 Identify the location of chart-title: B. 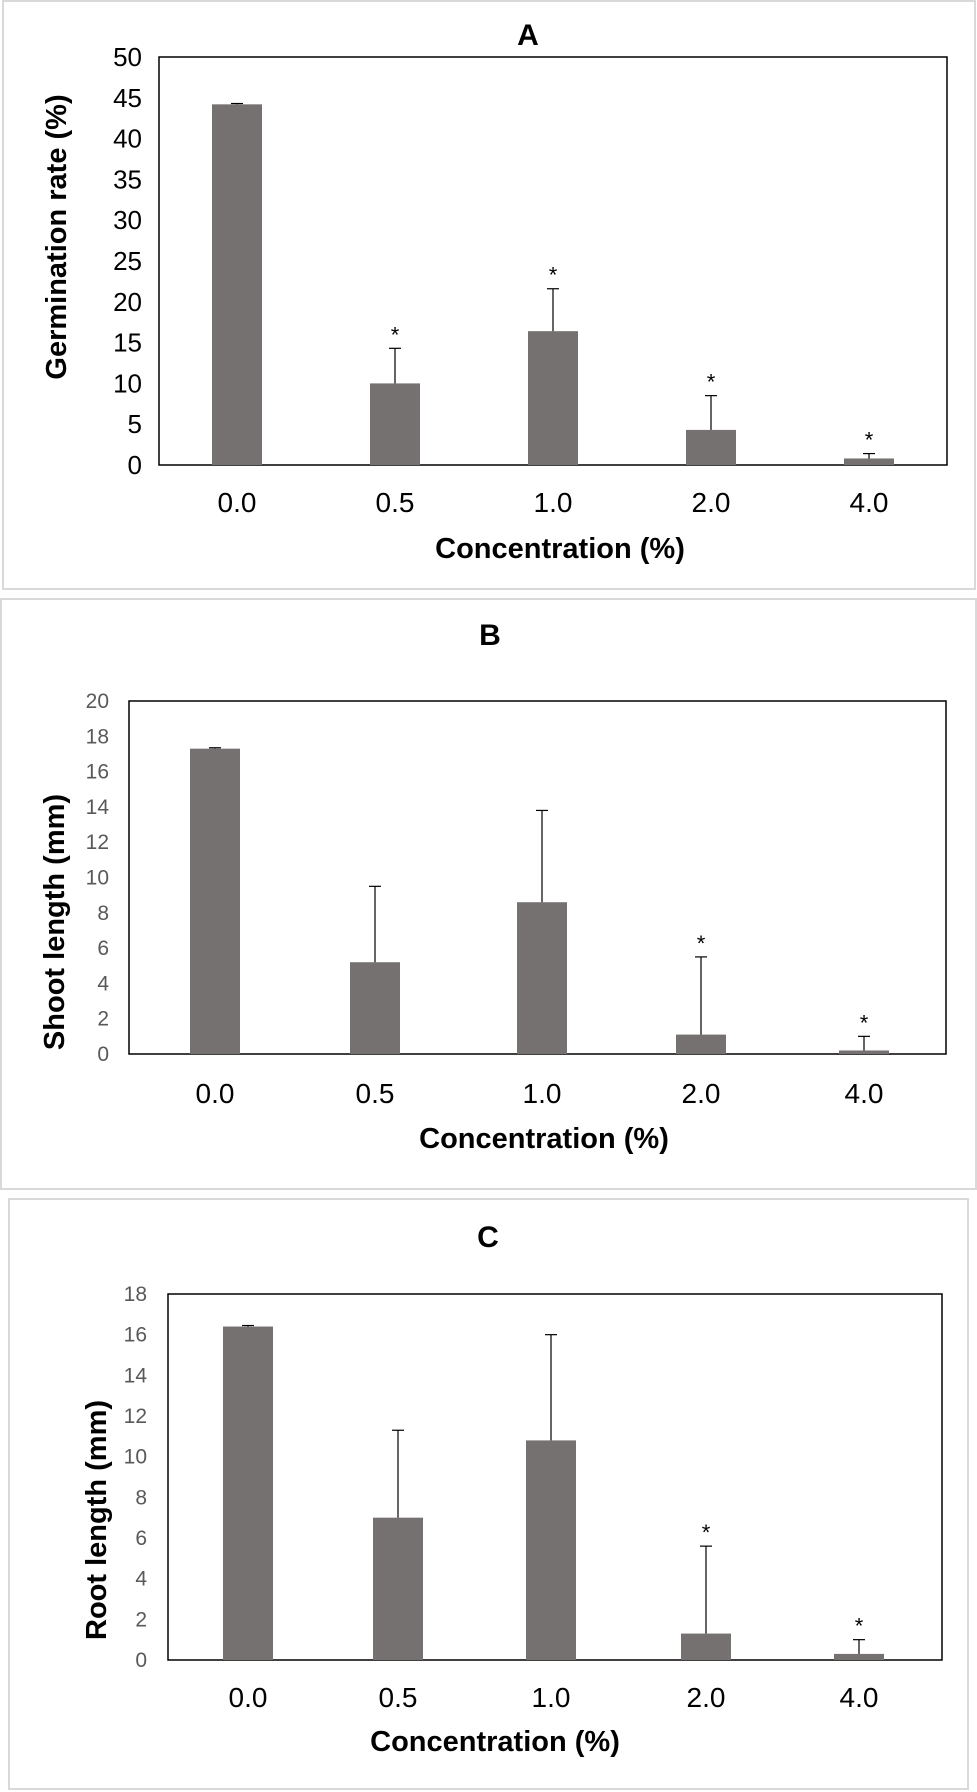
(490, 635).